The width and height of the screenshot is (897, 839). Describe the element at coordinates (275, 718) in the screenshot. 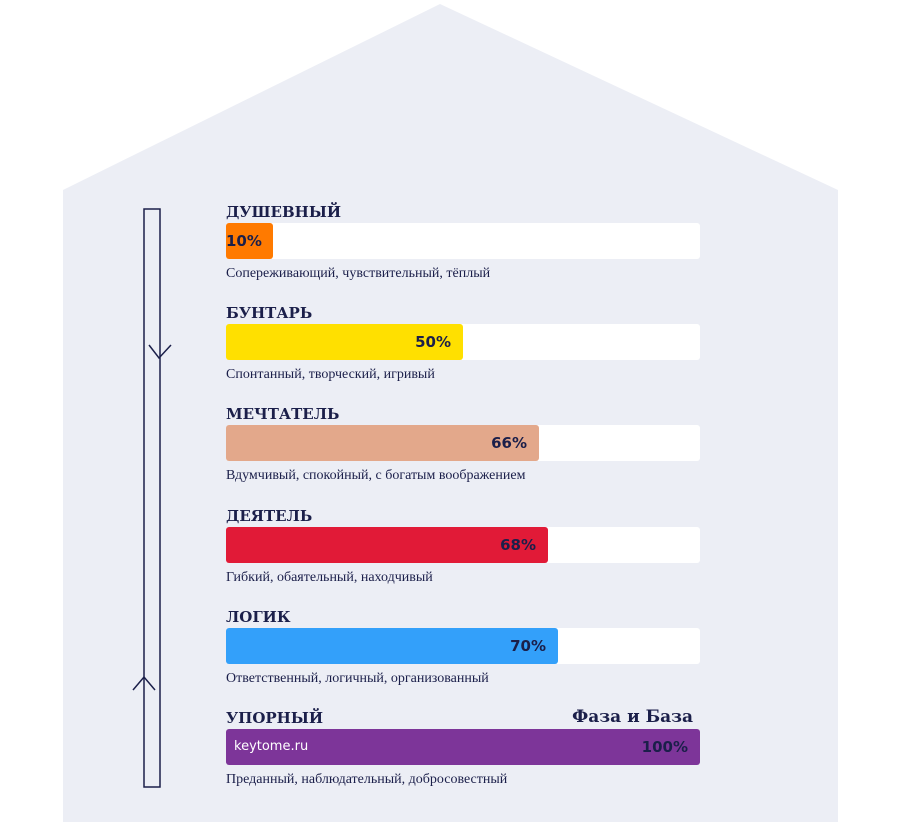

I see `bar-category-label: УПОРНЫЙ` at that location.